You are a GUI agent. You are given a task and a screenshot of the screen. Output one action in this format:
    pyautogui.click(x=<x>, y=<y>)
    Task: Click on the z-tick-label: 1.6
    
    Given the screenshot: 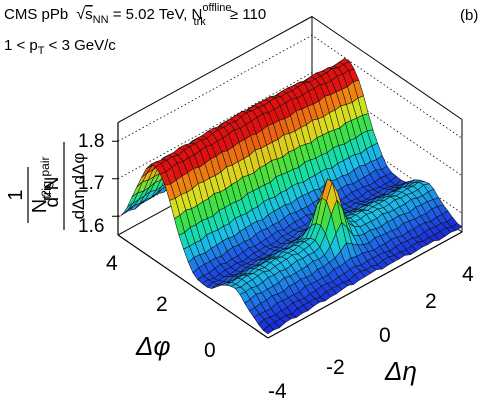 What is the action you would take?
    pyautogui.click(x=91, y=226)
    